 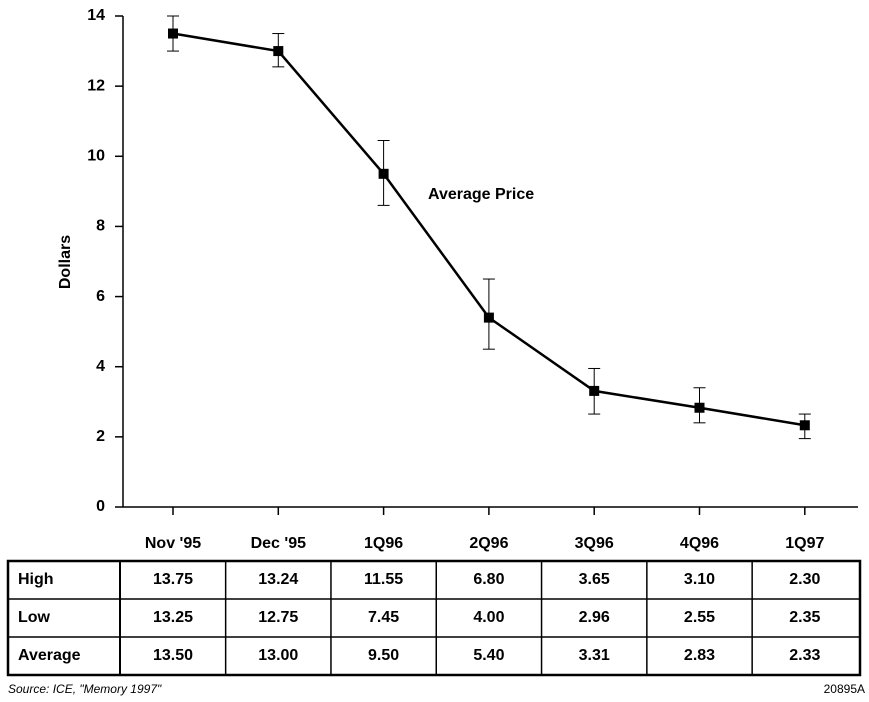 What do you see at coordinates (594, 655) in the screenshot?
I see `table-cell: 3.31` at bounding box center [594, 655].